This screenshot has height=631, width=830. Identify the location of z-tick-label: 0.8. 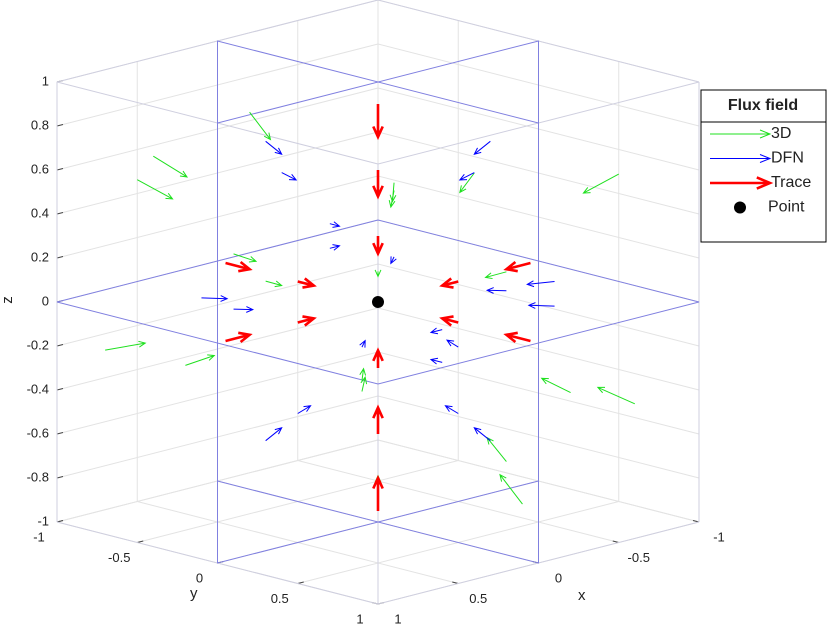
(40, 124).